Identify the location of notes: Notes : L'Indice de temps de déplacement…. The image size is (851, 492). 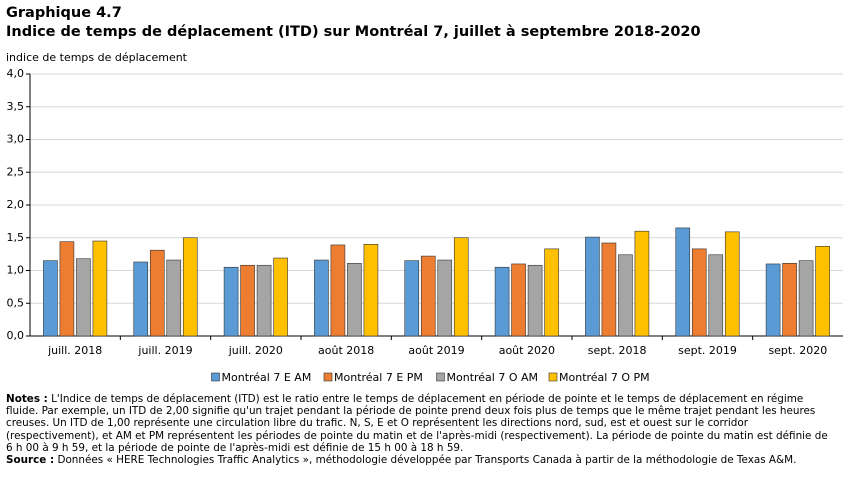
(421, 429).